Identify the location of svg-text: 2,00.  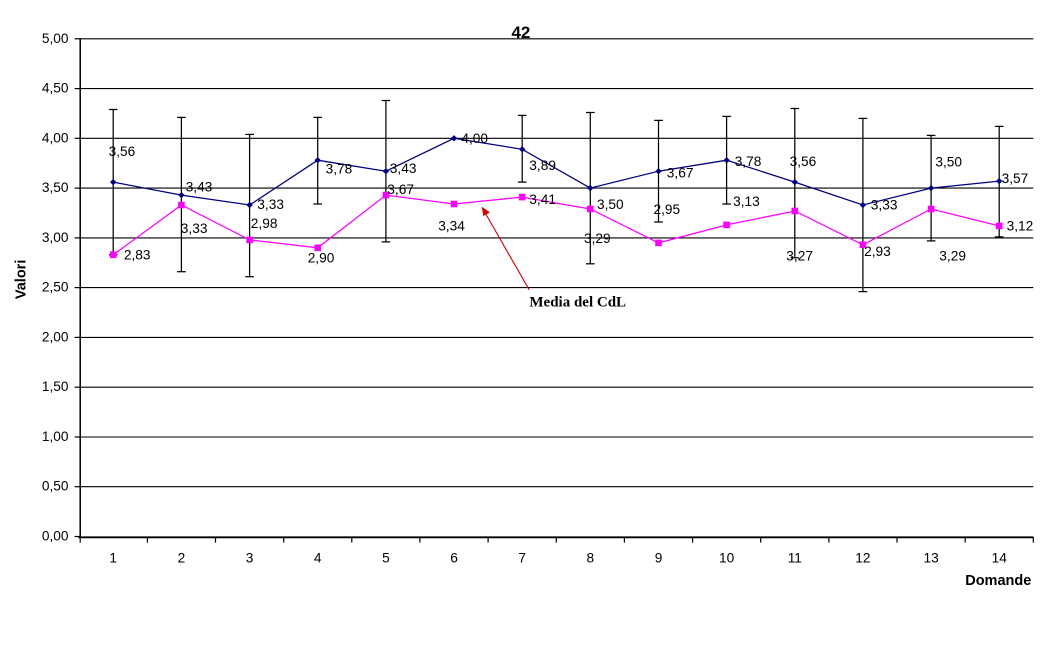
(55, 336).